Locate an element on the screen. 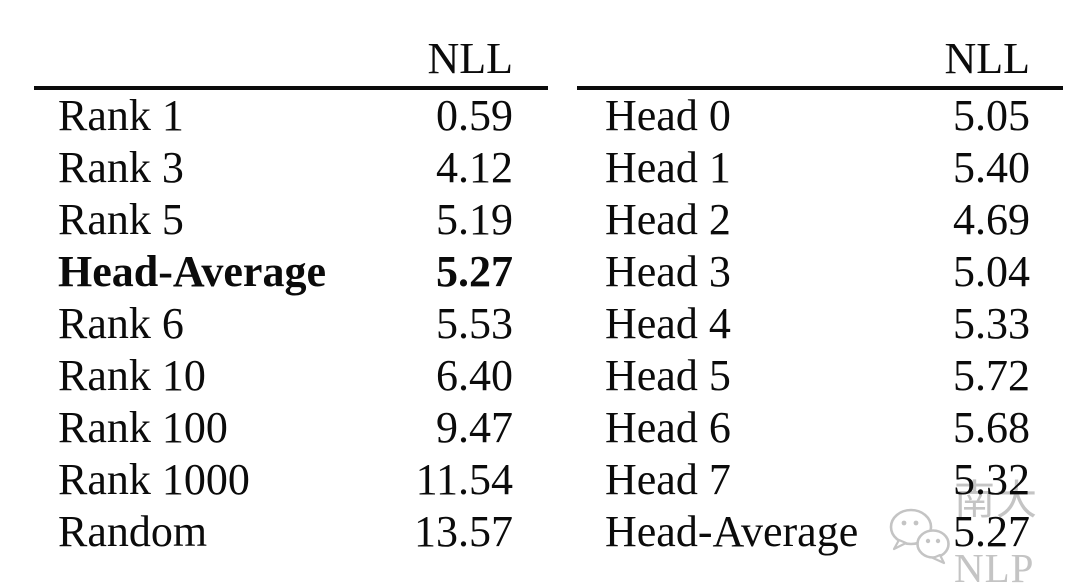 The width and height of the screenshot is (1080, 585). row-label: Head 6 is located at coordinates (668, 427).